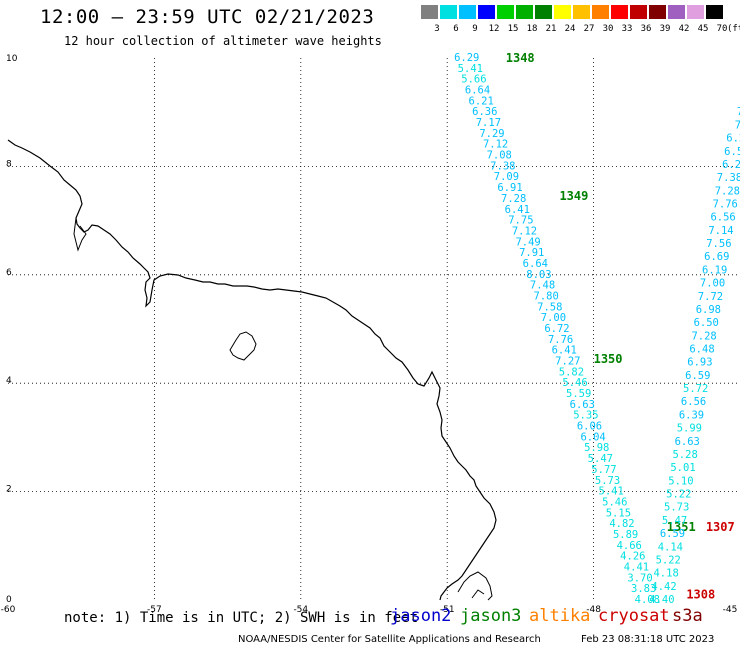 Image resolution: width=740 pixels, height=650 pixels. I want to click on wave-height-value: 5.01, so click(682, 468).